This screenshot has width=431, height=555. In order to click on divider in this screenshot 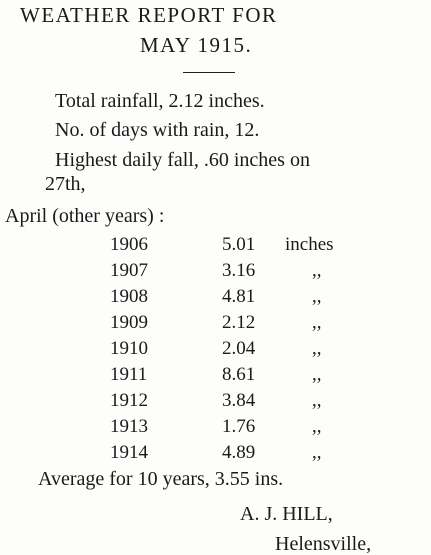, I will do `click(209, 72)`.